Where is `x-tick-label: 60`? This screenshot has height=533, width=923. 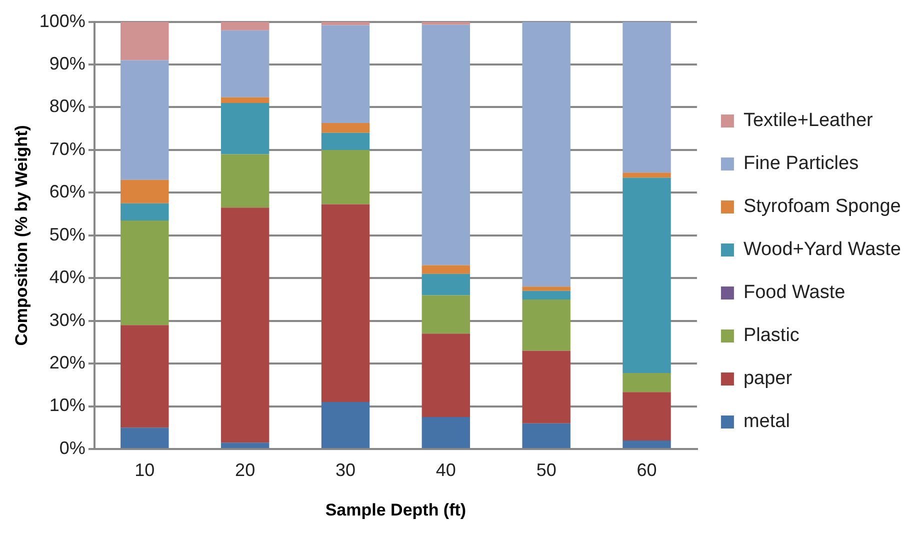
x-tick-label: 60 is located at coordinates (646, 470).